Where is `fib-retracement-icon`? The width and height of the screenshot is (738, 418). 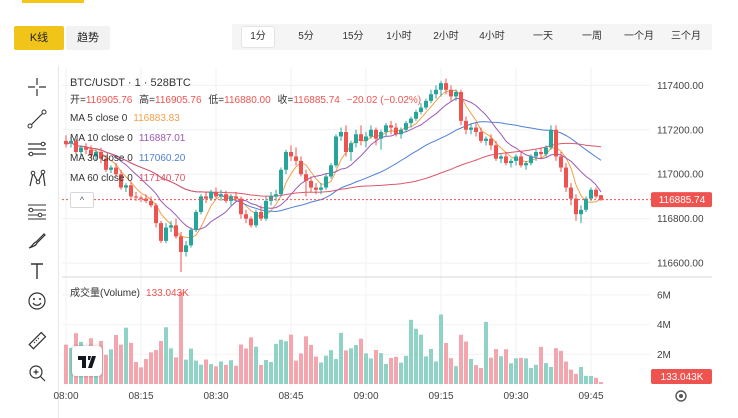 fib-retracement-icon is located at coordinates (37, 211).